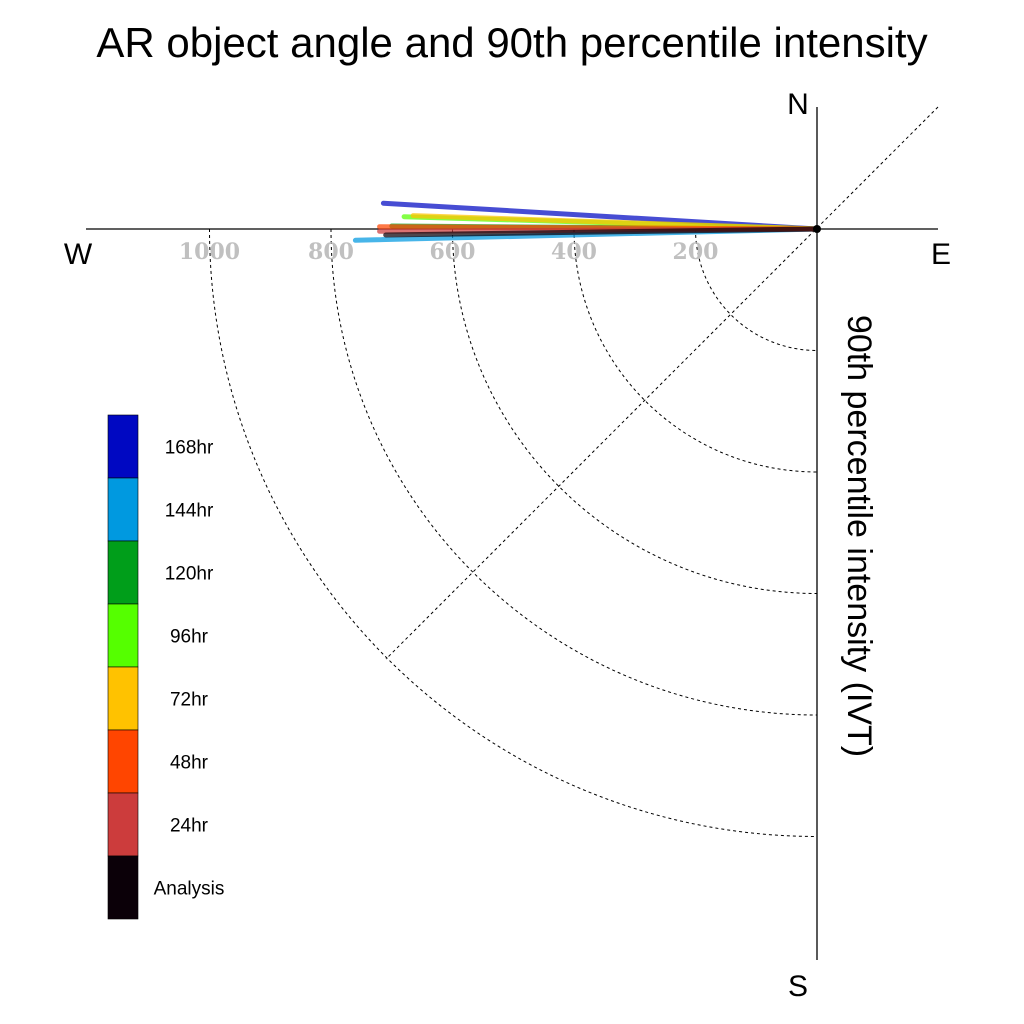 The width and height of the screenshot is (1024, 1024). What do you see at coordinates (189, 889) in the screenshot?
I see `legend-label-analysis: Analysis` at bounding box center [189, 889].